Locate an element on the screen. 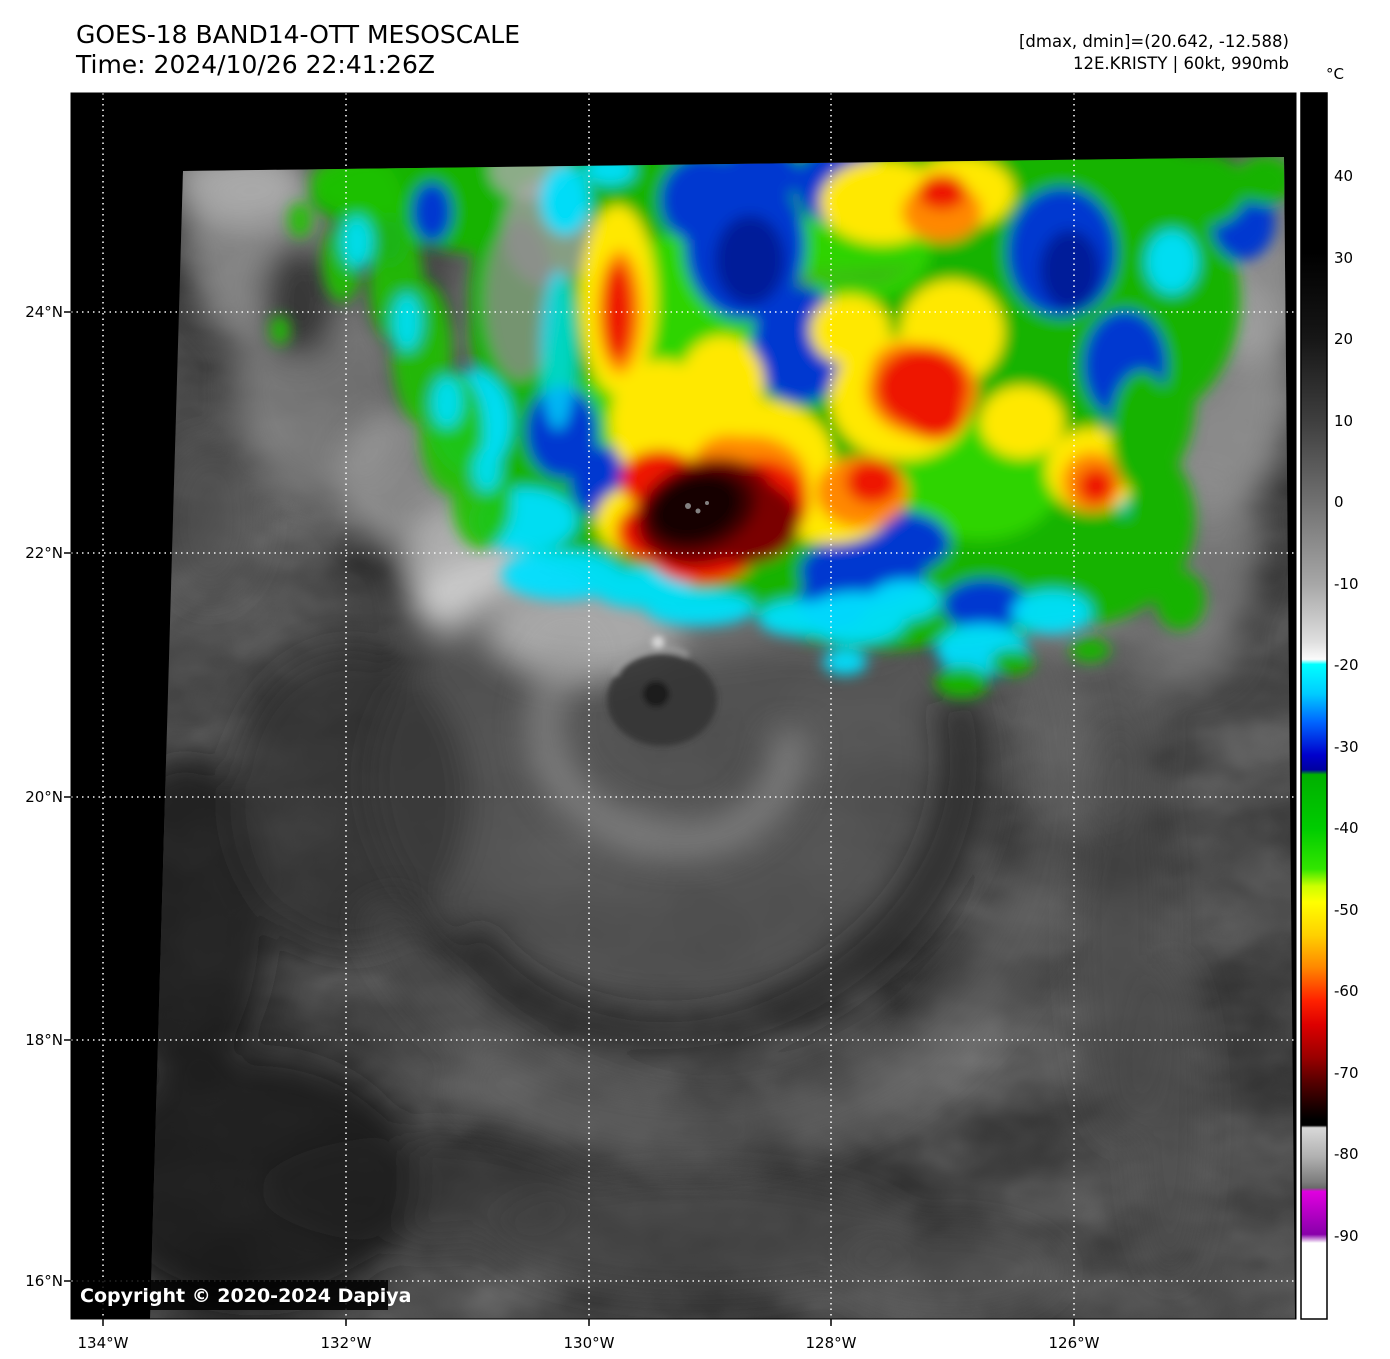 This screenshot has width=1390, height=1359. colorbar-tick-label: -30 is located at coordinates (1346, 747).